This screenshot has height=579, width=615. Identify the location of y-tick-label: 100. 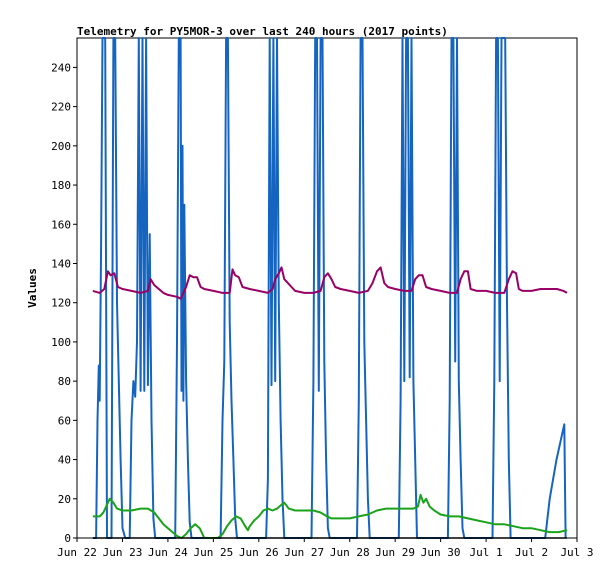
(61, 342).